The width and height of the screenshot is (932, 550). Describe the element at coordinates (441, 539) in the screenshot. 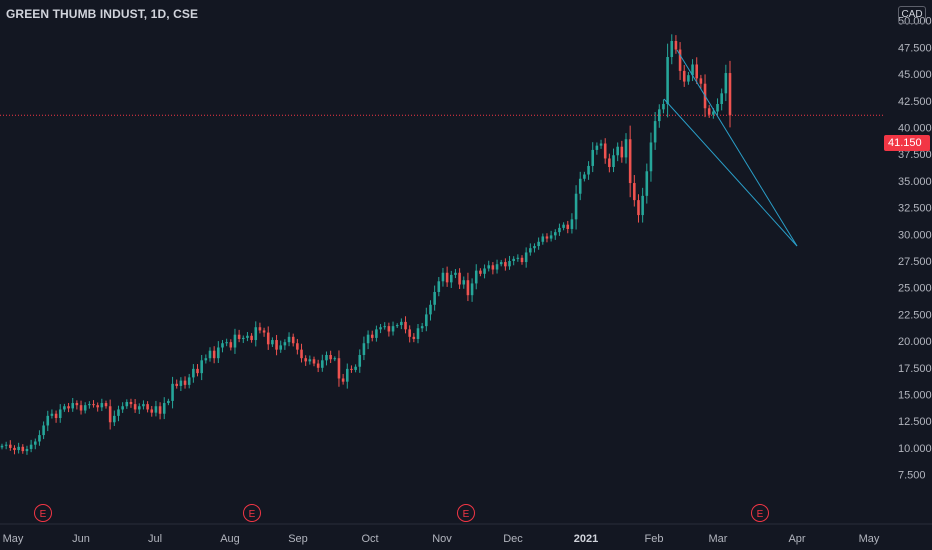

I see `x-axis: May Jun Jul Aug Sep Oct Nov Dec 2021 Feb Mar Apr May` at that location.